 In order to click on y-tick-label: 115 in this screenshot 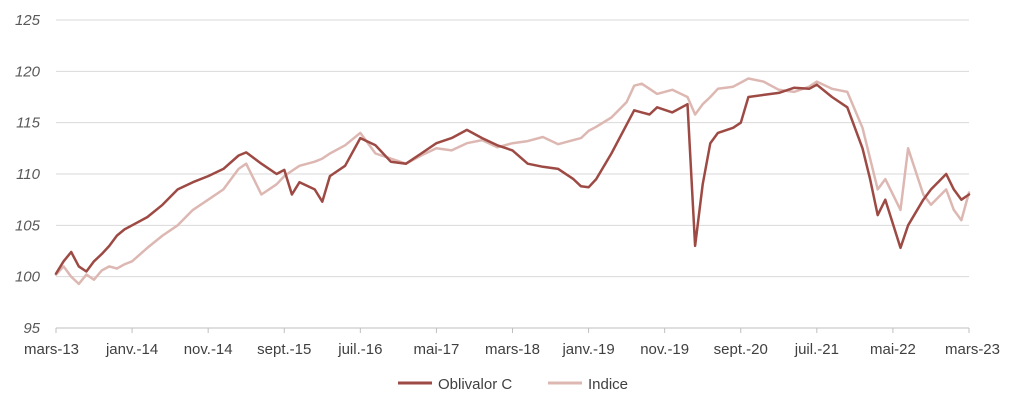, I will do `click(28, 123)`.